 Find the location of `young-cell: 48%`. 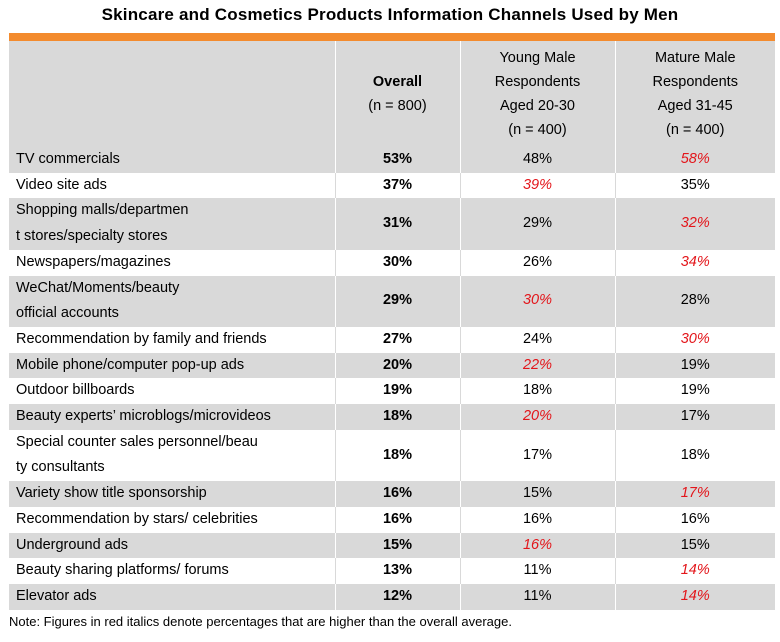

young-cell: 48% is located at coordinates (537, 160).